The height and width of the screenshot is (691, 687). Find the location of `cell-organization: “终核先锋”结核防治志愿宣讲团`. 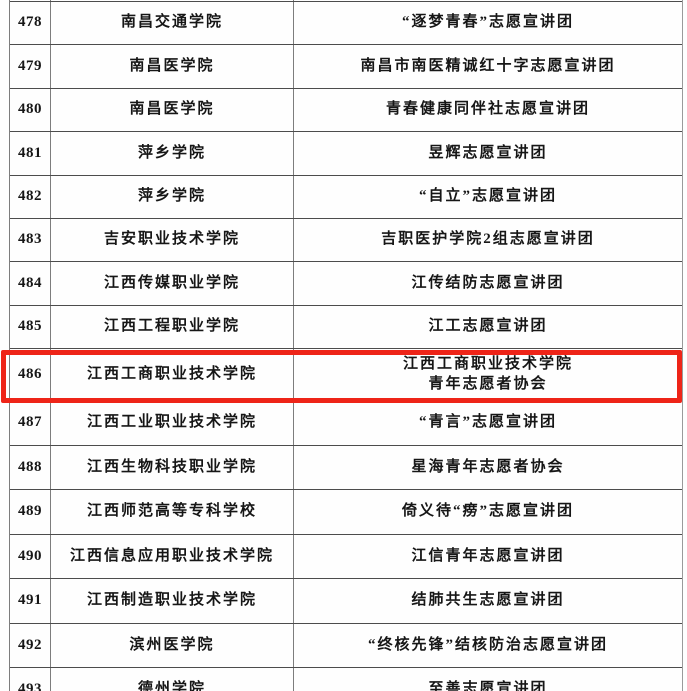

cell-organization: “终核先锋”结核防治志愿宣讲团 is located at coordinates (487, 644).